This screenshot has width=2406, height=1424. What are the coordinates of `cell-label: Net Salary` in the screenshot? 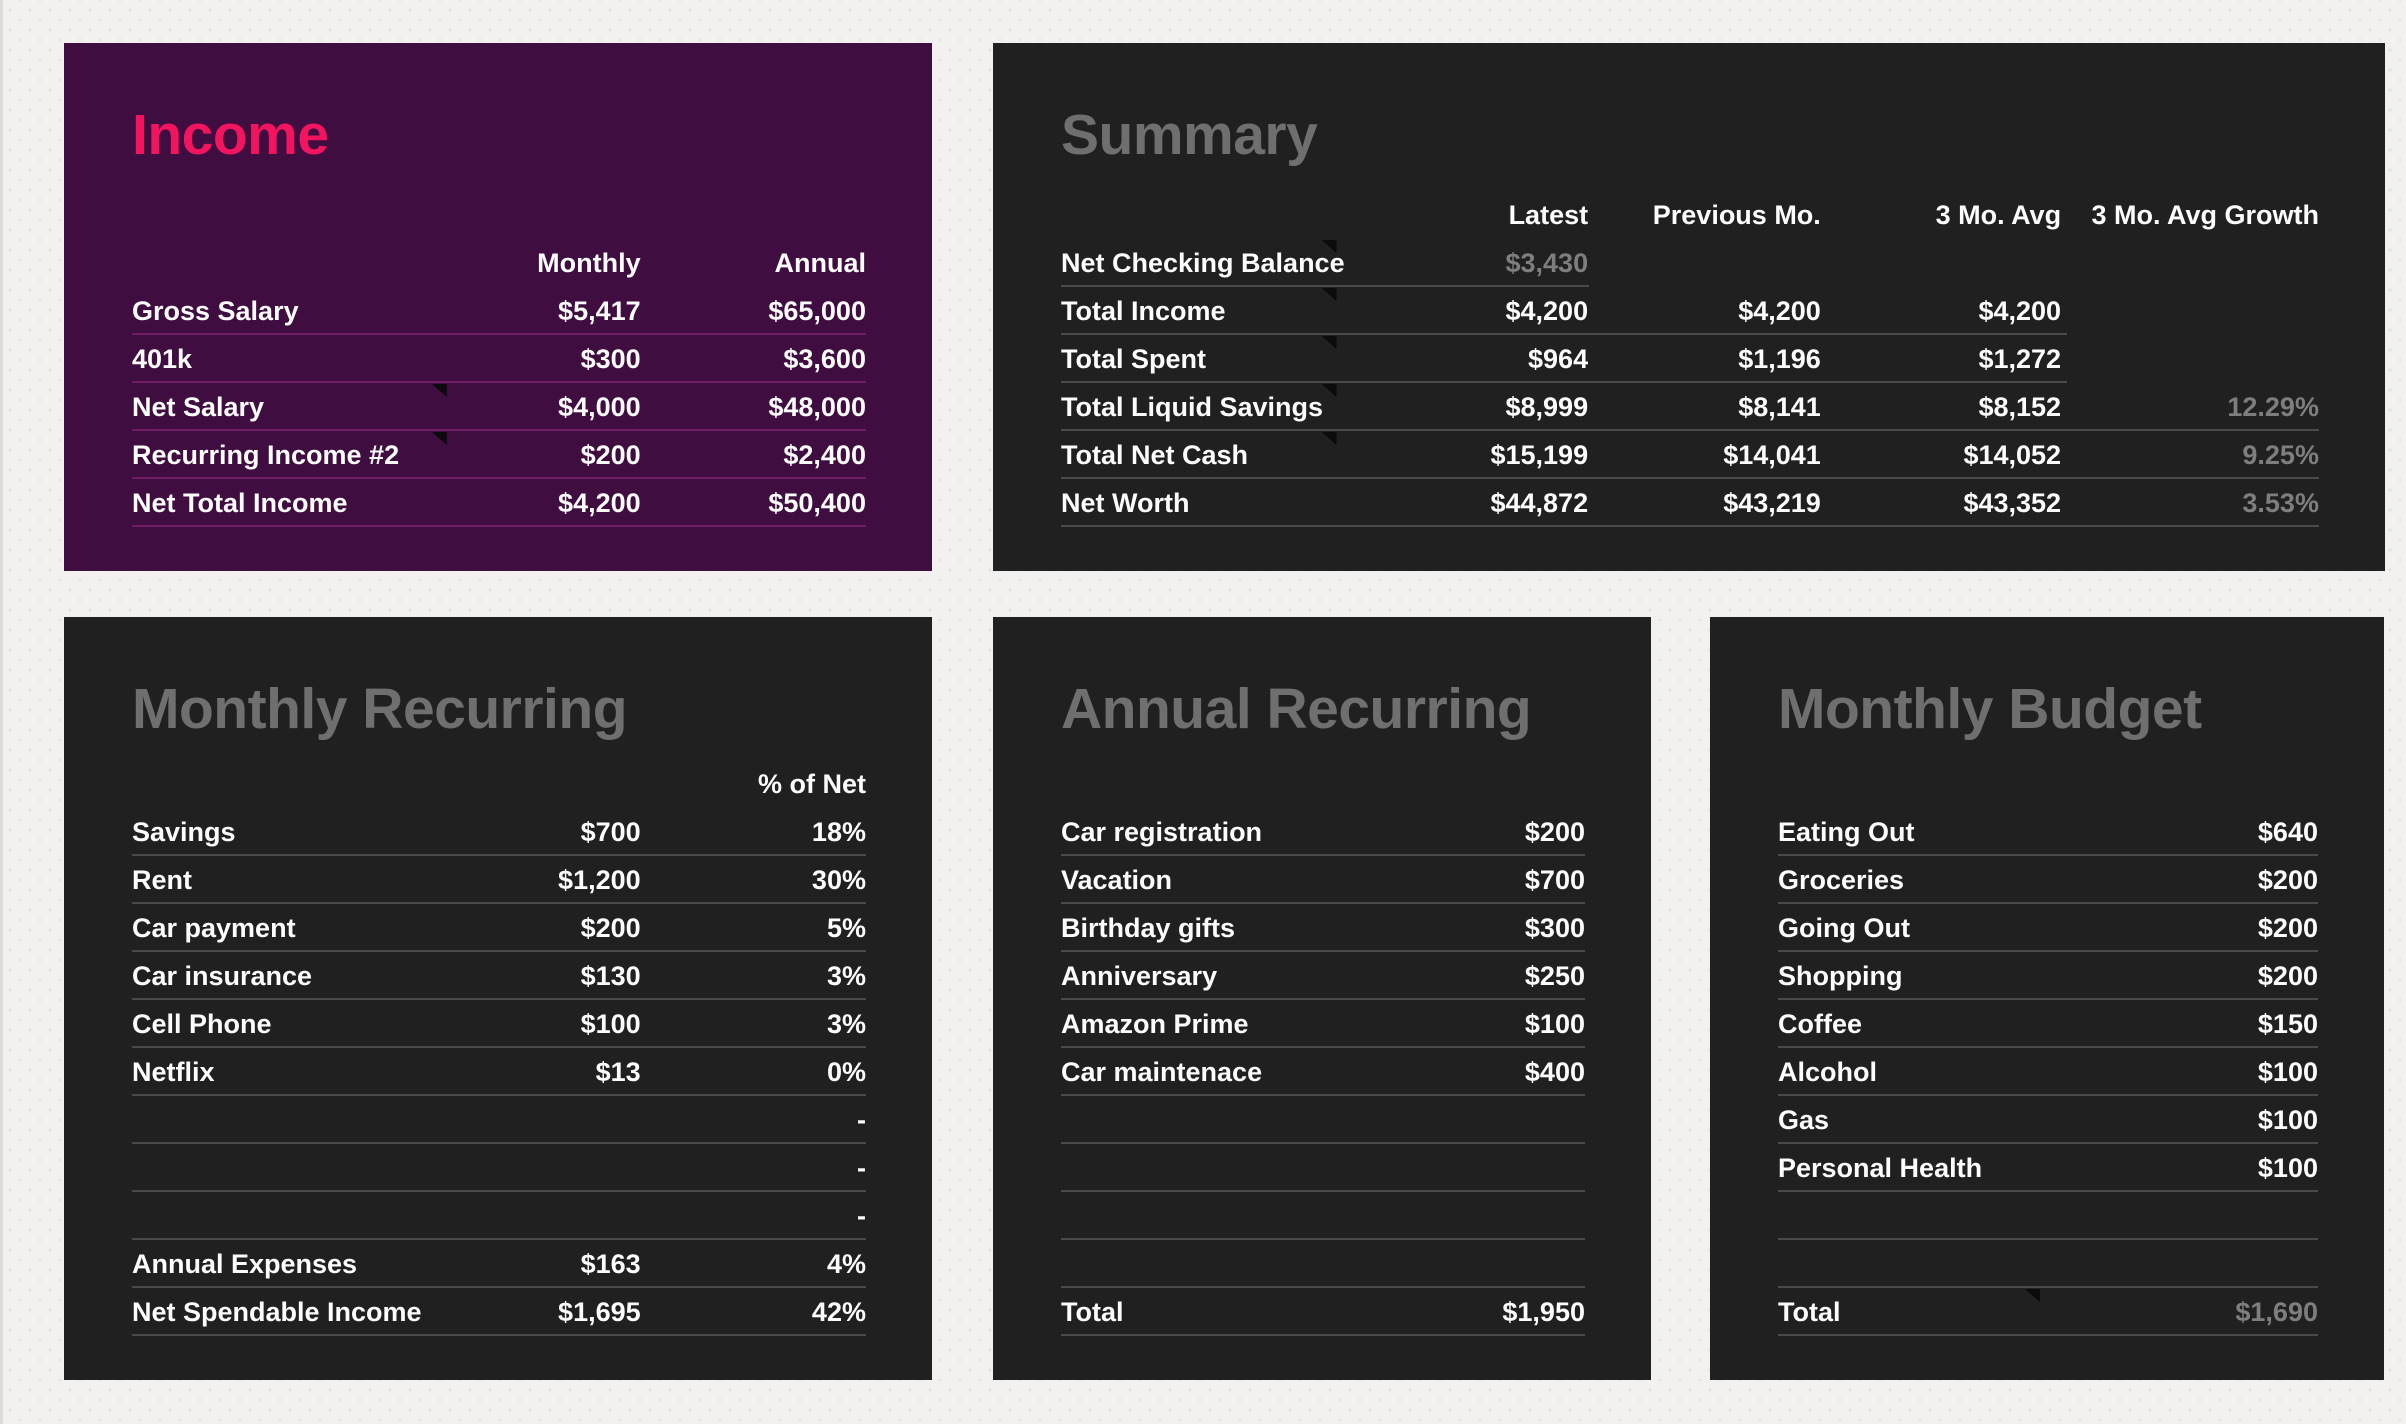 It's located at (198, 406).